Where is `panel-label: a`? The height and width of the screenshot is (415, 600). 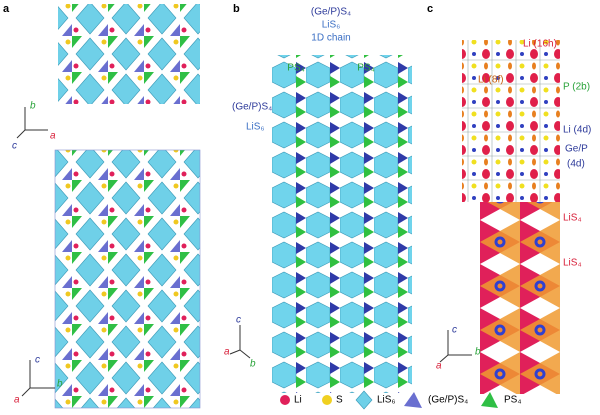
panel-label: a is located at coordinates (6, 9).